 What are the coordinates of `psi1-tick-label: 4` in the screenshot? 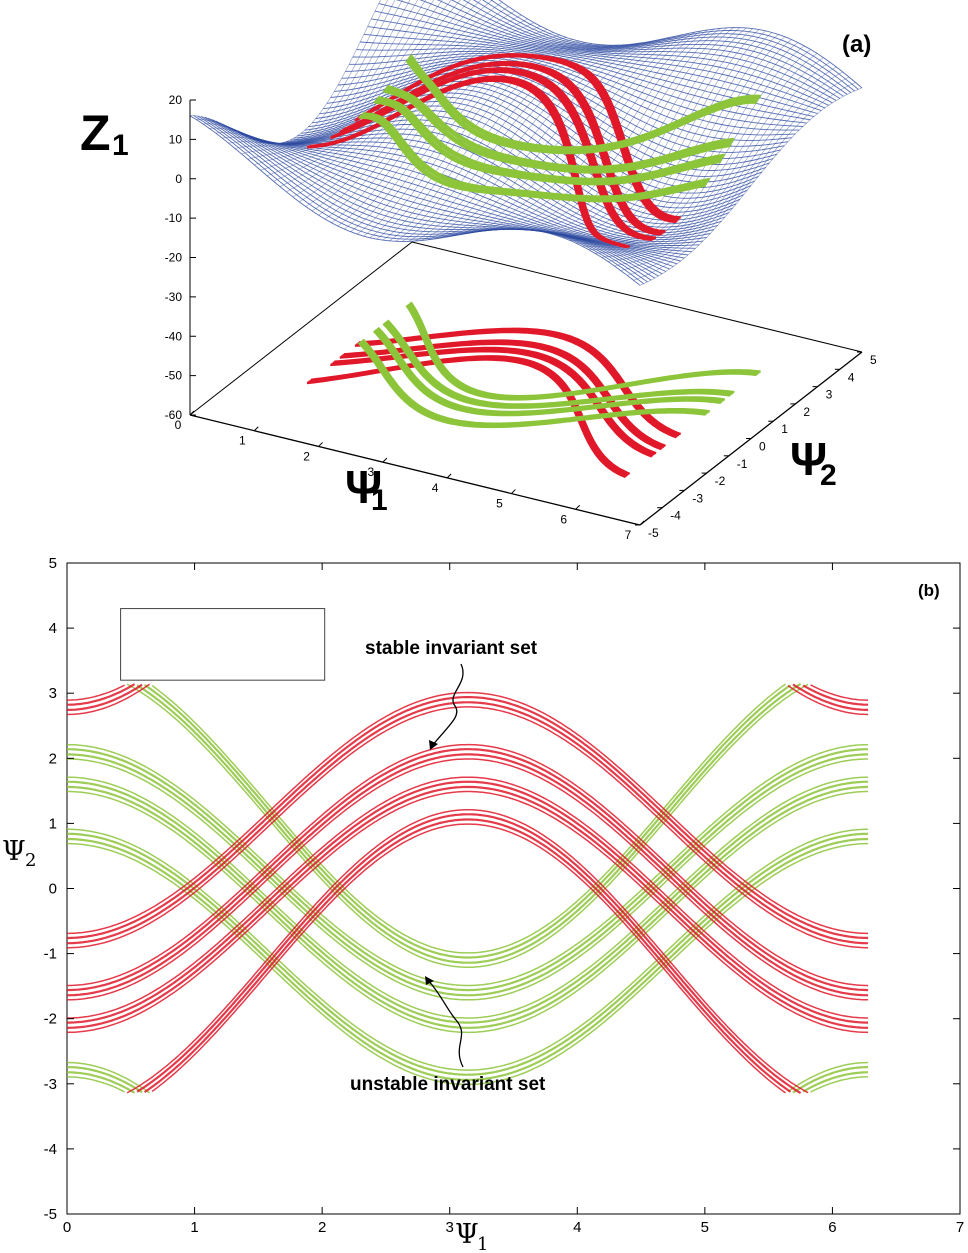 It's located at (435, 488).